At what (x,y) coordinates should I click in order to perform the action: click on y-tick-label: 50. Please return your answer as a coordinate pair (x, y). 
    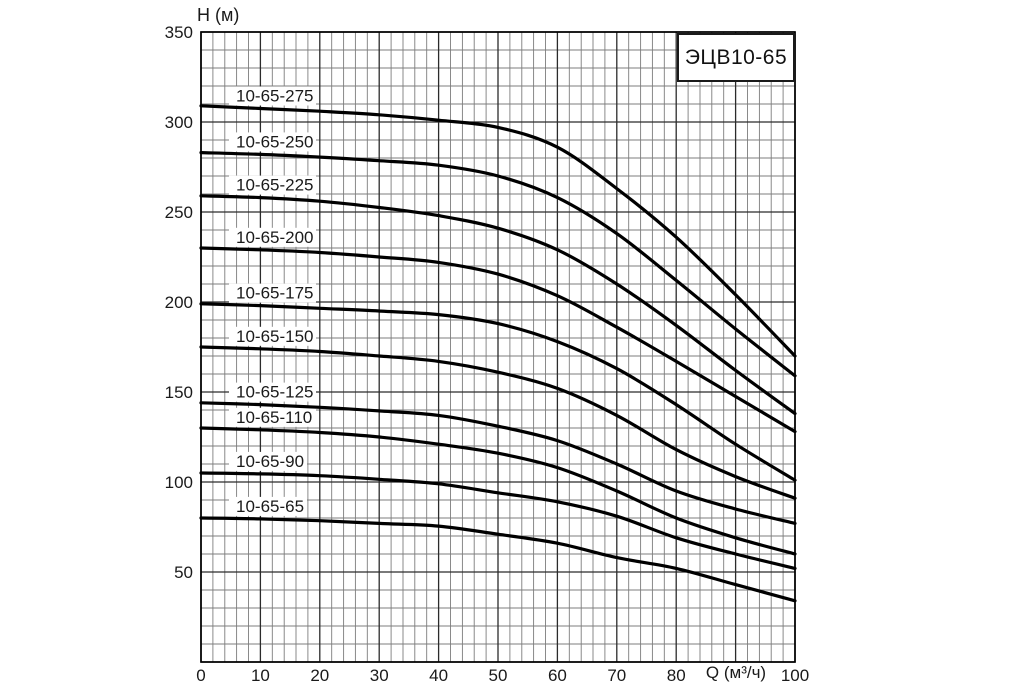
    Looking at the image, I should click on (183, 572).